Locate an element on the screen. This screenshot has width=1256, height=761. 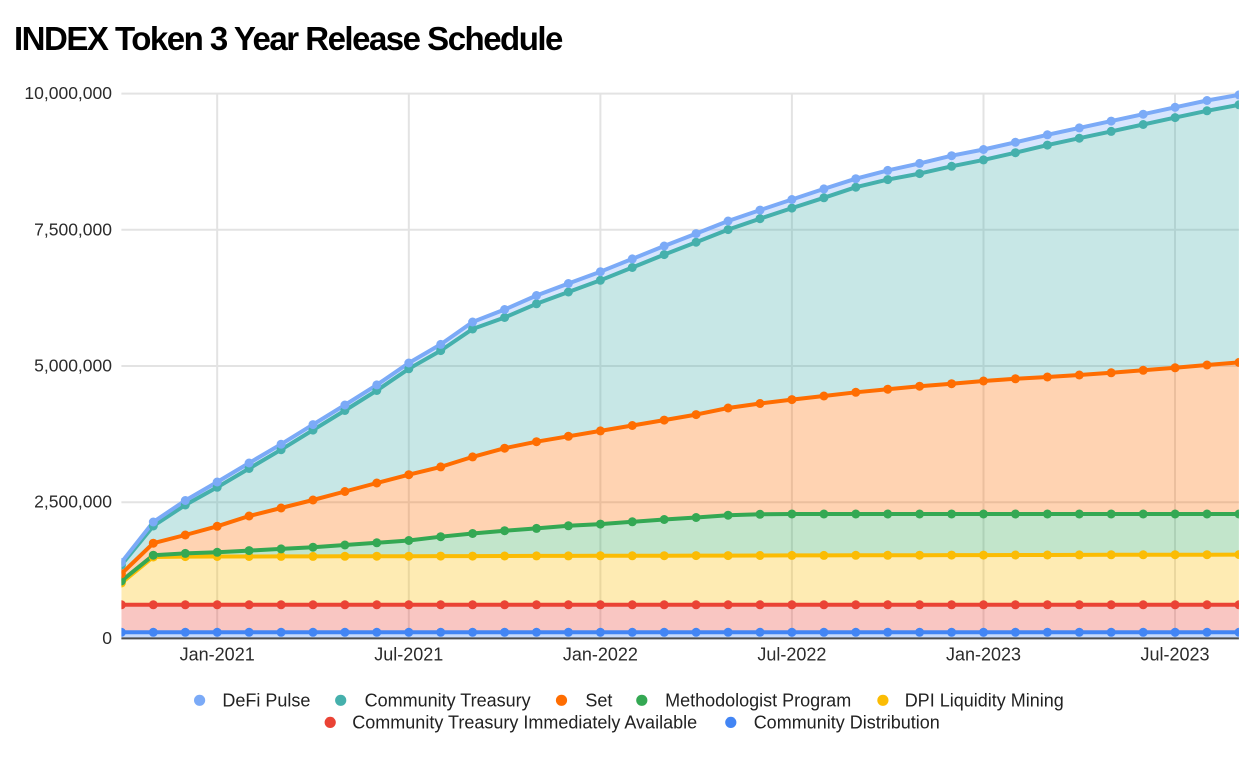
svg-text: DeFi Pulse is located at coordinates (266, 701).